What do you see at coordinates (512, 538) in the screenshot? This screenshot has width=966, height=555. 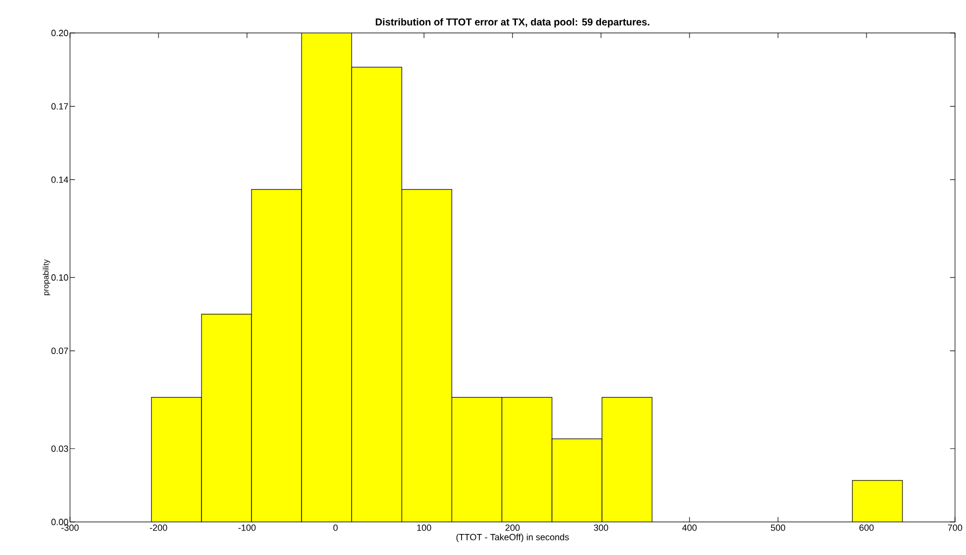 I see `x-axis-title: (TTOT - TakeOff) in seconds` at bounding box center [512, 538].